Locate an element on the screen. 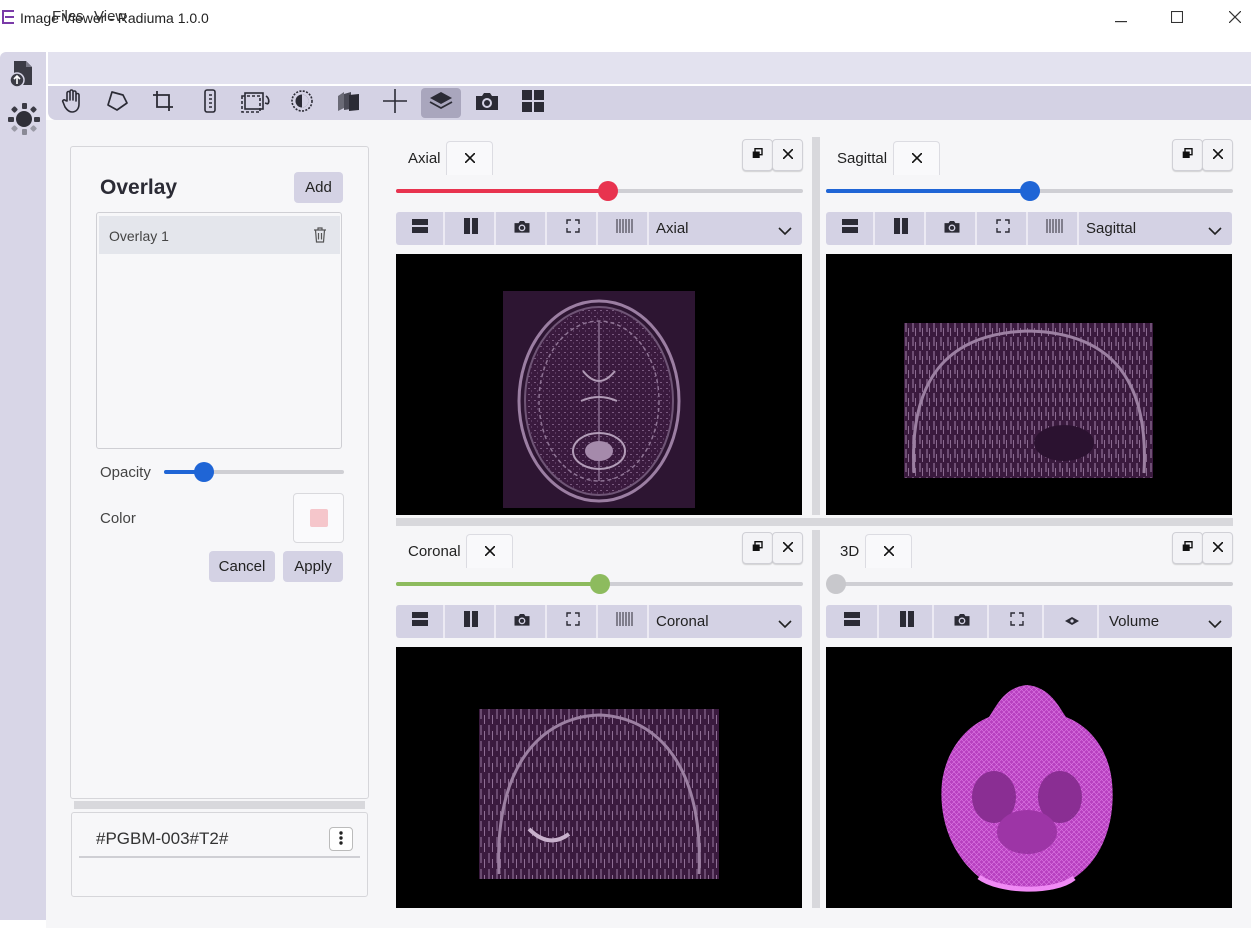  restore-window-icon is located at coordinates (1187, 155).